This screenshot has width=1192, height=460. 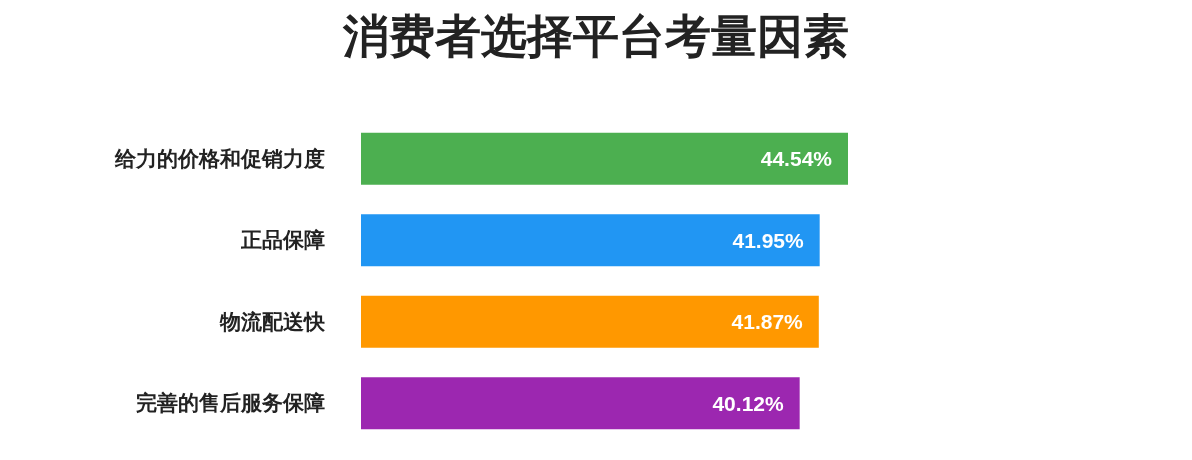 I want to click on data-label: 41.95%, so click(x=768, y=240).